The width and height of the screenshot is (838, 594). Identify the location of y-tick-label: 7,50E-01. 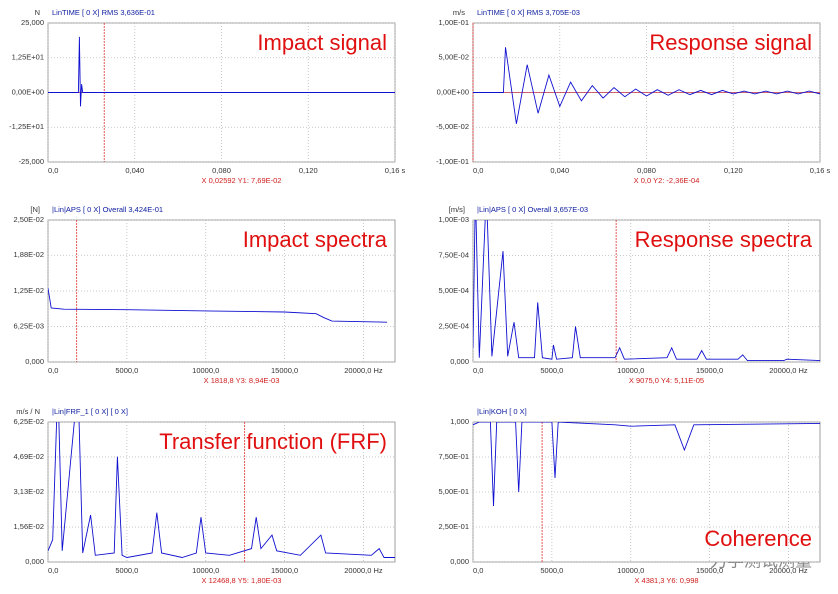
(454, 456).